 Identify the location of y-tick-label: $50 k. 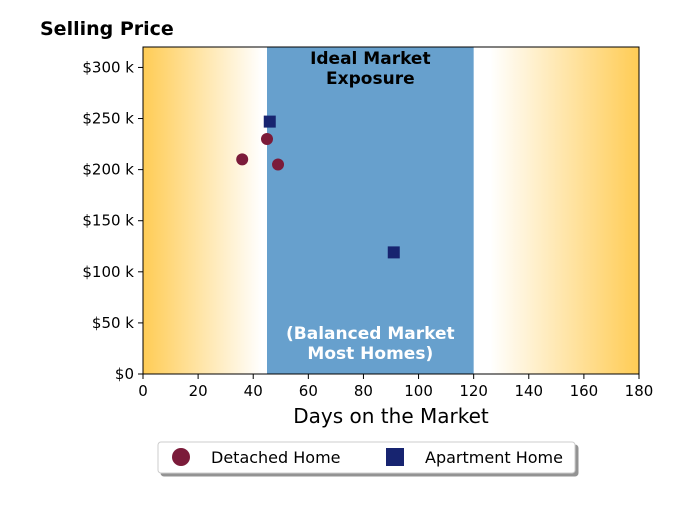
(113, 323).